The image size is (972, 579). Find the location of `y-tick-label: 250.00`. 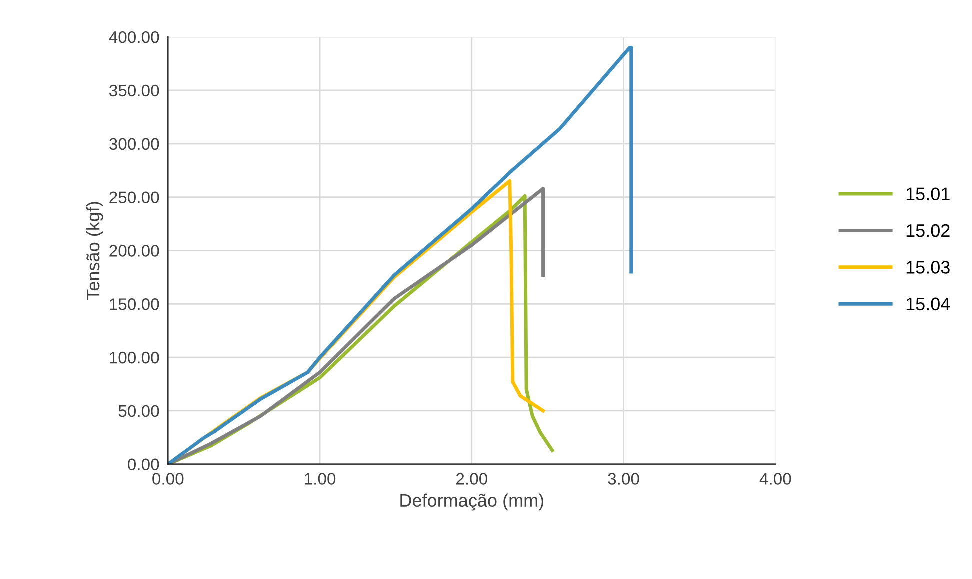

y-tick-label: 250.00 is located at coordinates (135, 198).